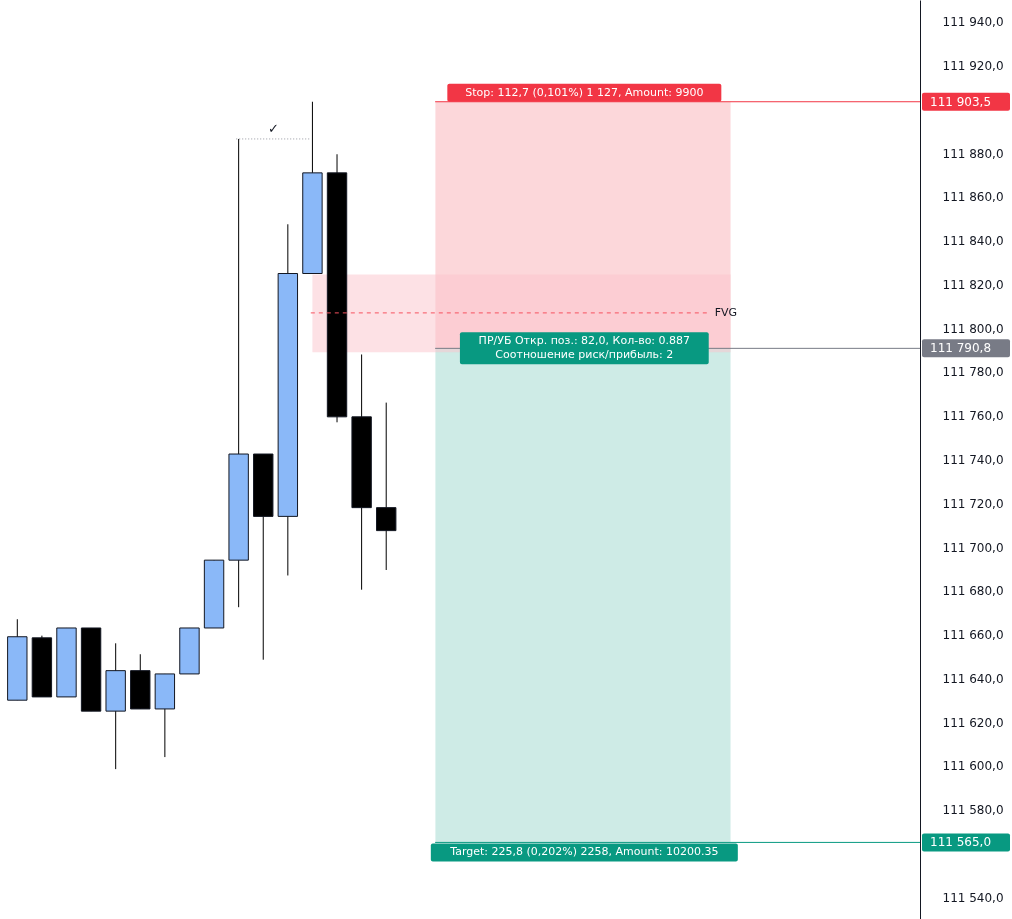 The height and width of the screenshot is (919, 1012). What do you see at coordinates (973, 22) in the screenshot?
I see `y-tick-label: 111 940,0` at bounding box center [973, 22].